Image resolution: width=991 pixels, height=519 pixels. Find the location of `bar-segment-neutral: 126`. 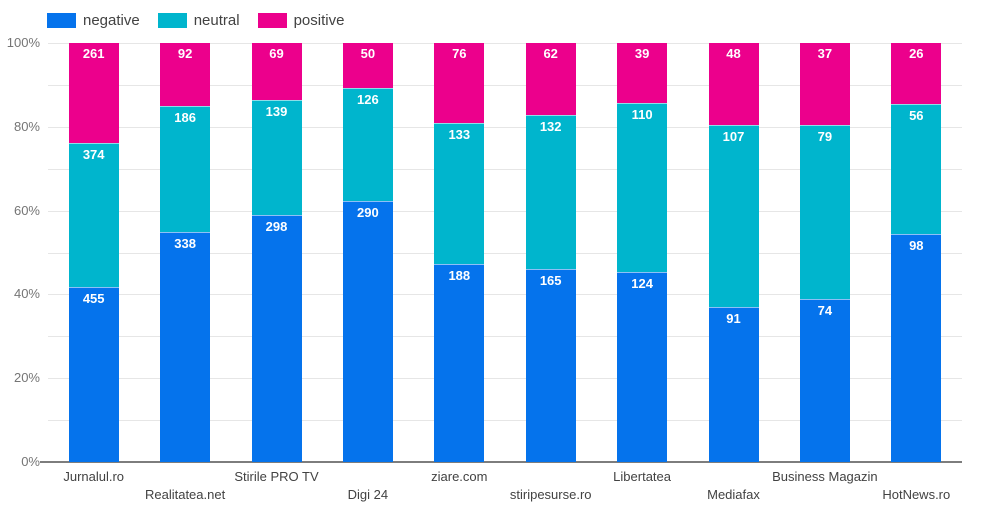

bar-segment-neutral: 126 is located at coordinates (367, 144).